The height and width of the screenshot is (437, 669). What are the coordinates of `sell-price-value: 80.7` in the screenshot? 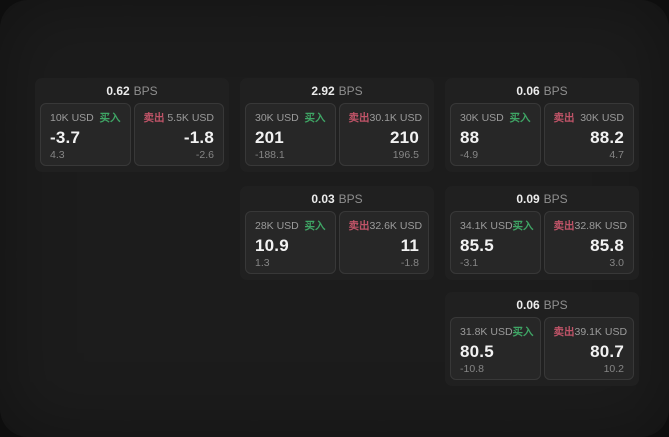 It's located at (607, 351).